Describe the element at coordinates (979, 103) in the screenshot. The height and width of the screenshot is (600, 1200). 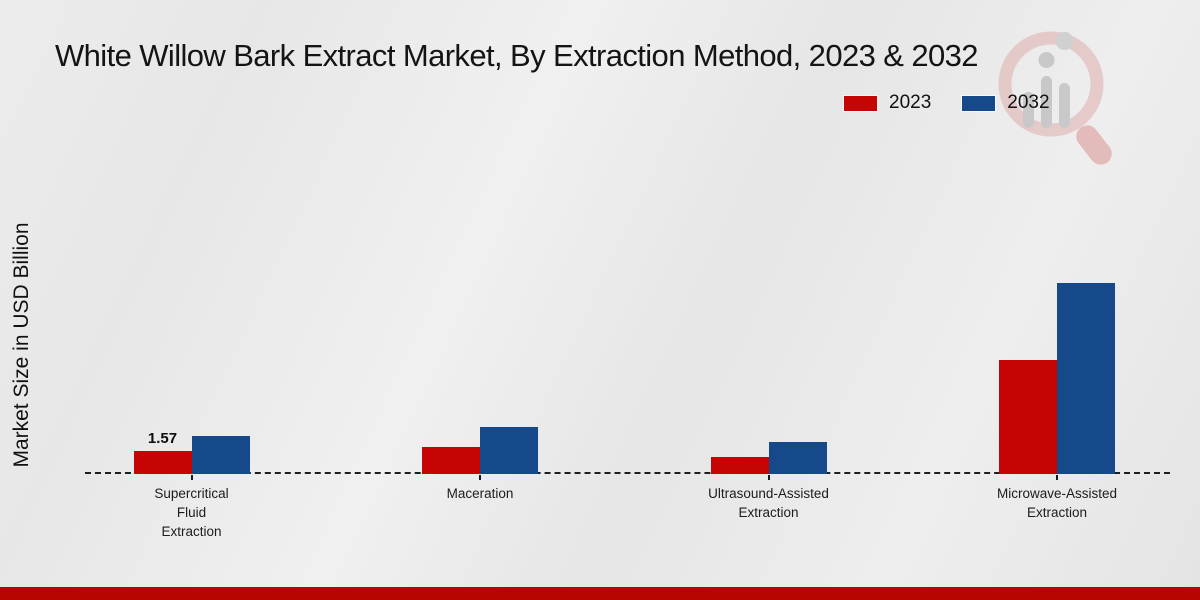
I see `legend-swatch-2032-icon` at that location.